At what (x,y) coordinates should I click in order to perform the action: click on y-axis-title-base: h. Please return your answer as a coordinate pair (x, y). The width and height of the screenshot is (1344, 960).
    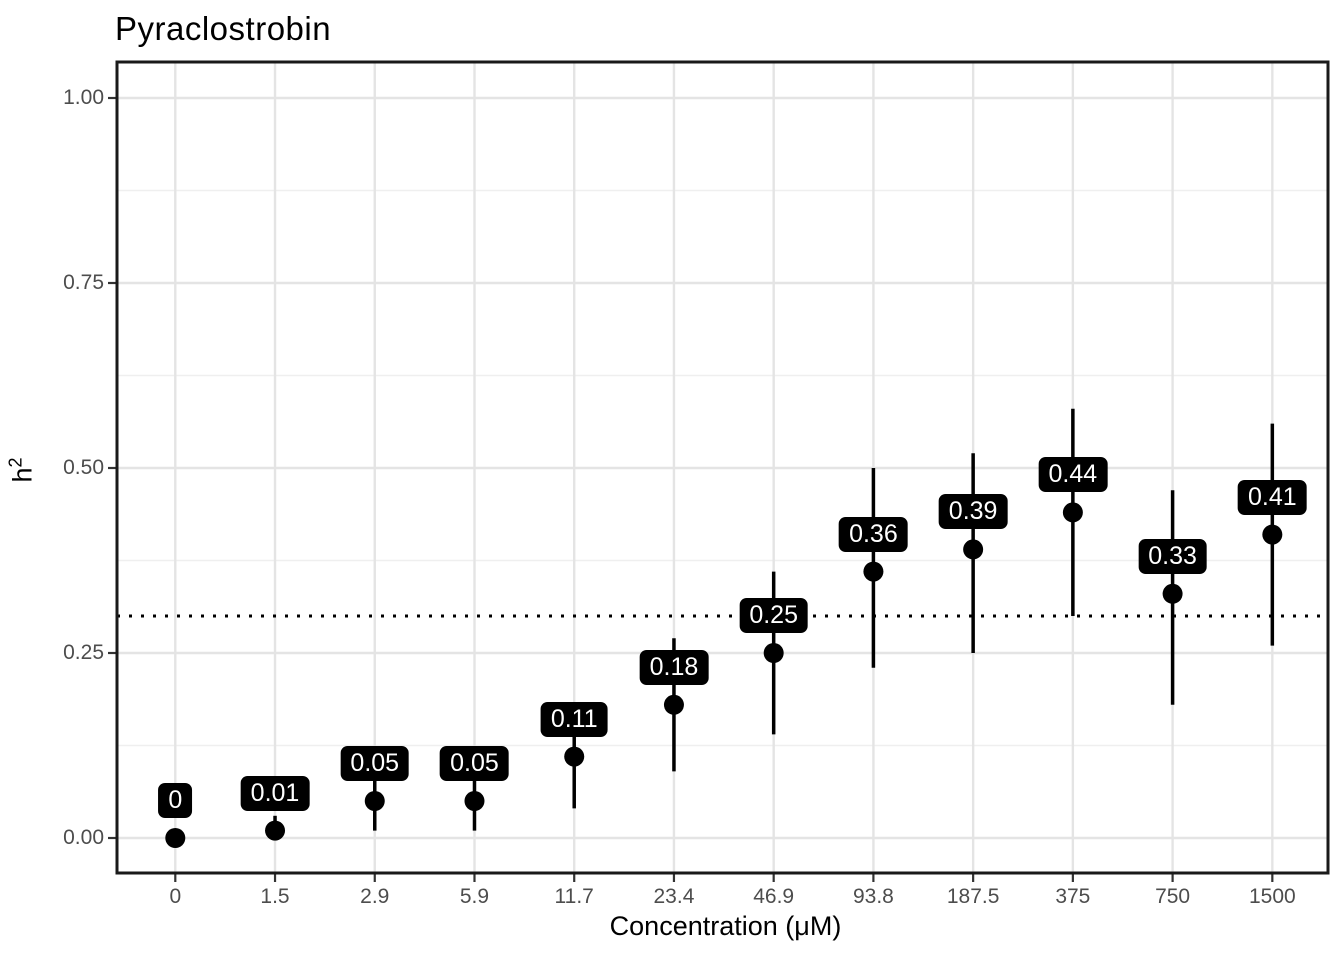
    Looking at the image, I should click on (22, 475).